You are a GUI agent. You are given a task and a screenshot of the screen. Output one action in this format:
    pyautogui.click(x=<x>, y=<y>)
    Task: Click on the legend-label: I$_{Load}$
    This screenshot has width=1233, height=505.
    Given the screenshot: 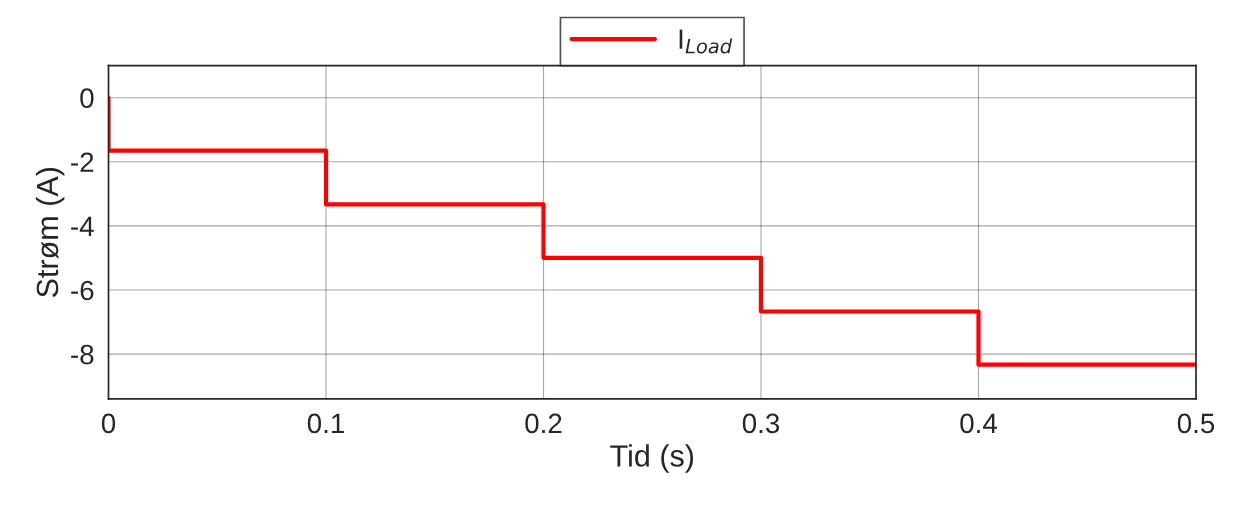 What is the action you would take?
    pyautogui.click(x=706, y=41)
    